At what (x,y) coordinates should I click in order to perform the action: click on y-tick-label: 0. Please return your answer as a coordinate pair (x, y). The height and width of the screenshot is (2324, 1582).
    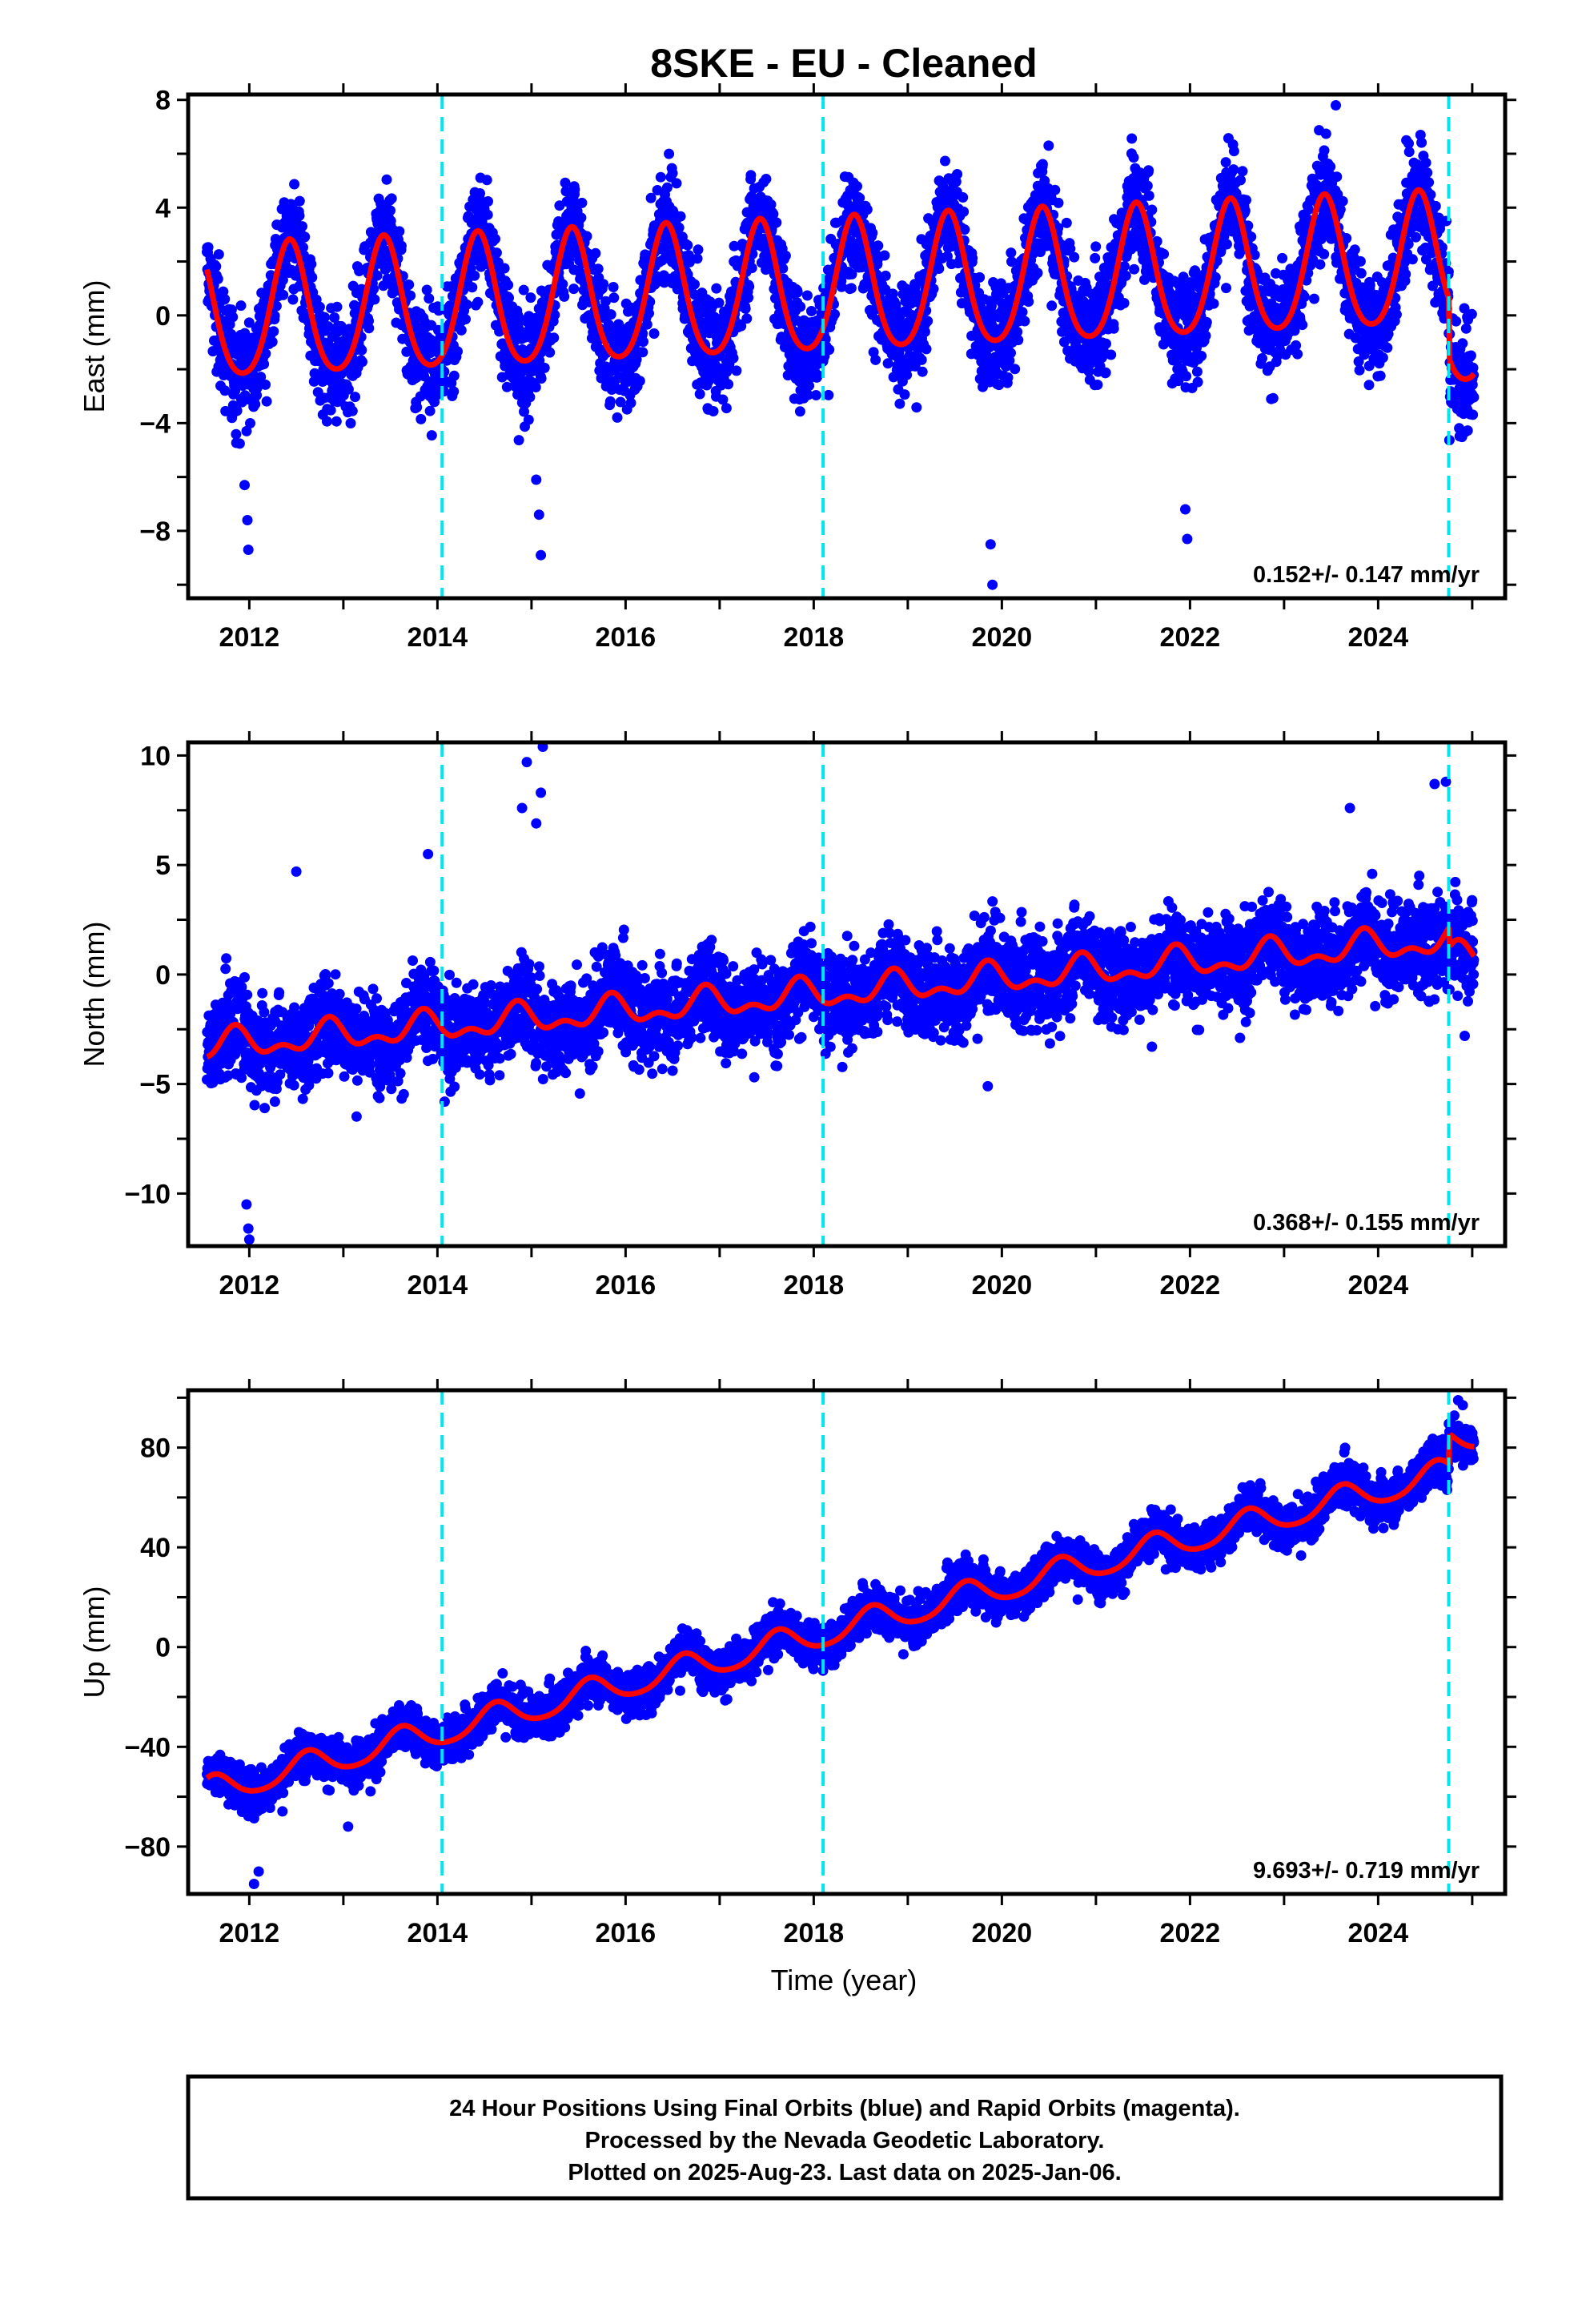
    Looking at the image, I should click on (163, 316).